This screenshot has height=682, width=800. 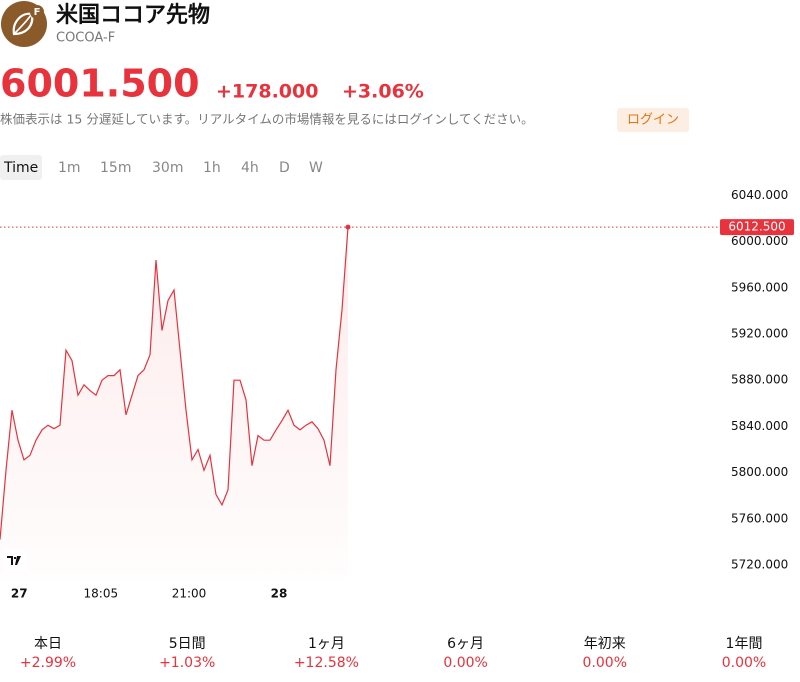 What do you see at coordinates (744, 644) in the screenshot?
I see `period-label: 1年間` at bounding box center [744, 644].